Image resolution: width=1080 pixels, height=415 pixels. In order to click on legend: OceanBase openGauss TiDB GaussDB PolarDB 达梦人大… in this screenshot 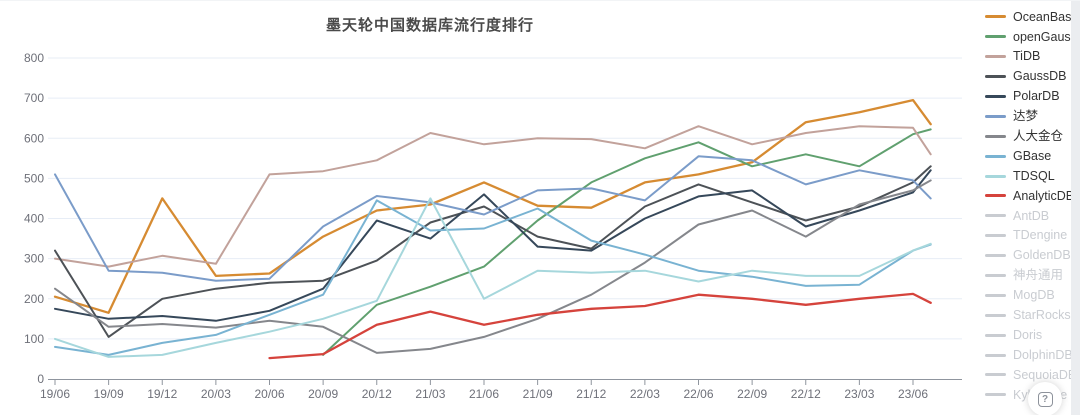, I will do `click(1032, 206)`.